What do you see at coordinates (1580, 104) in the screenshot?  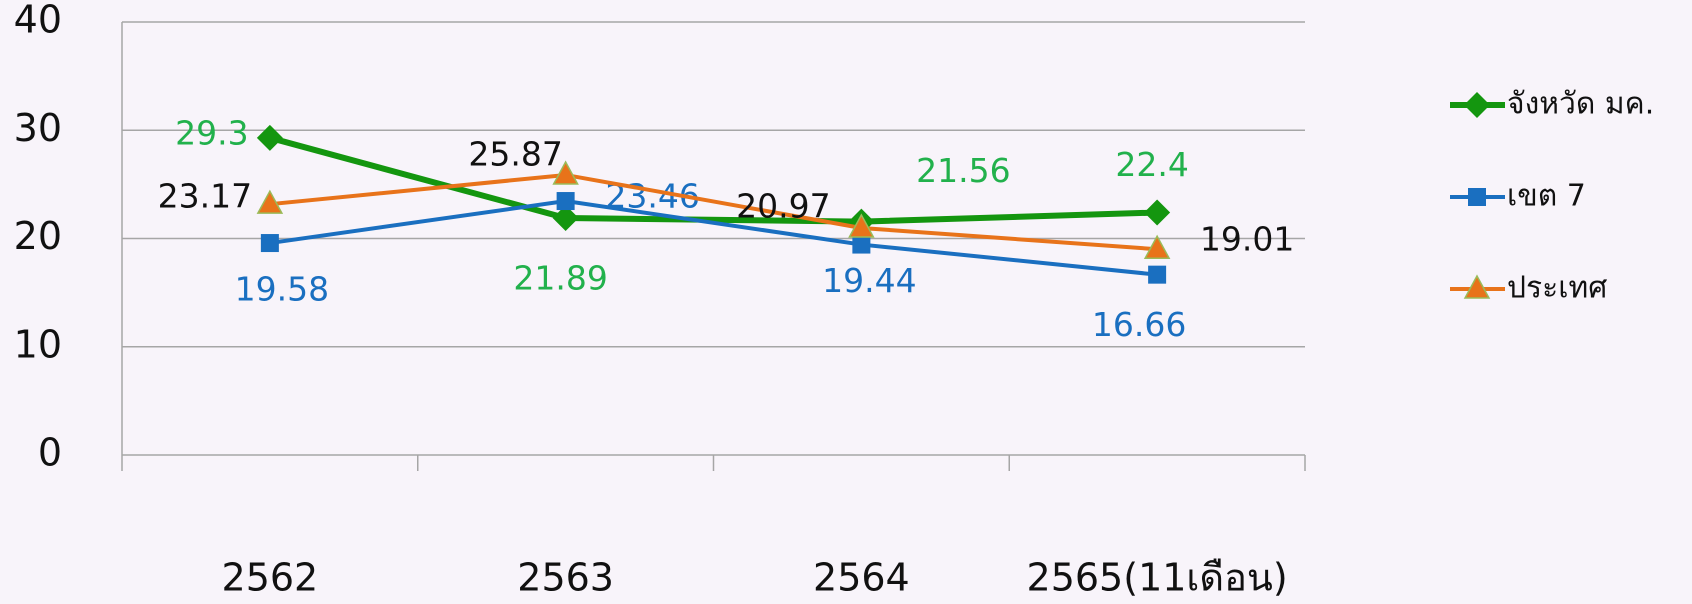 I see `legend-label: จังหวัด มค.` at bounding box center [1580, 104].